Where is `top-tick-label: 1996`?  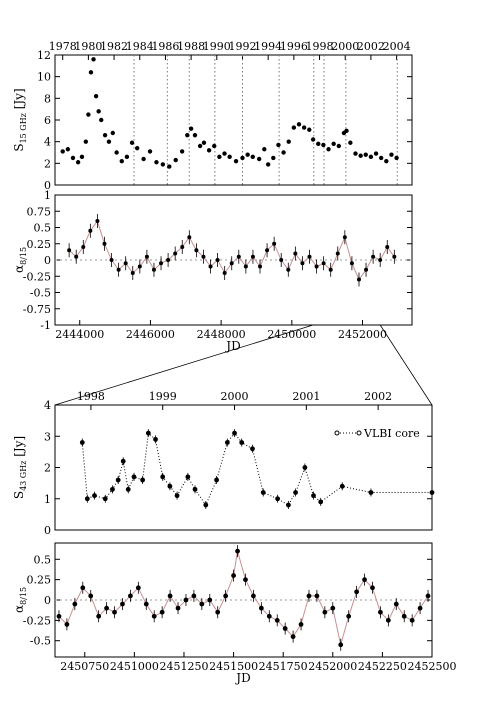
top-tick-label: 1996 is located at coordinates (294, 46).